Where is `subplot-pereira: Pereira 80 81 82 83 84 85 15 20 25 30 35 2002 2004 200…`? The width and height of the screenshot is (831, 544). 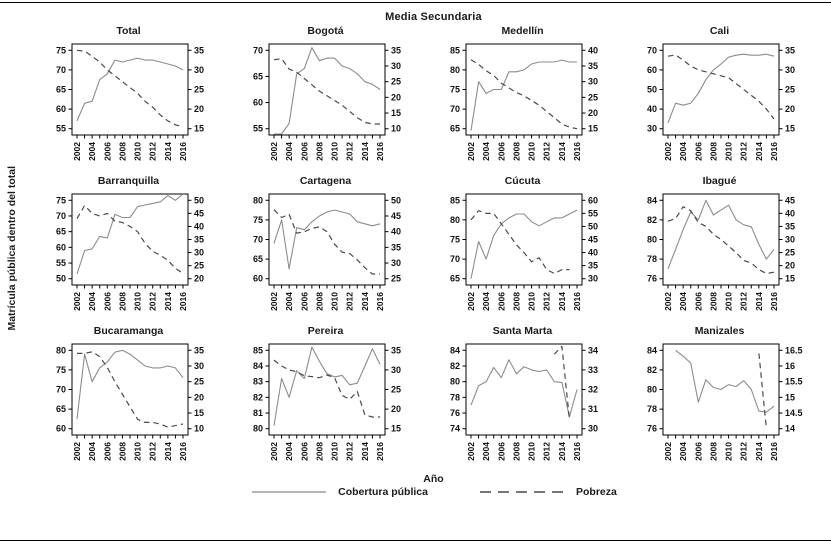
subplot-pereira: Pereira 80 81 82 83 84 85 15 20 25 30 35 2002 2004 200… is located at coordinates (325, 398).